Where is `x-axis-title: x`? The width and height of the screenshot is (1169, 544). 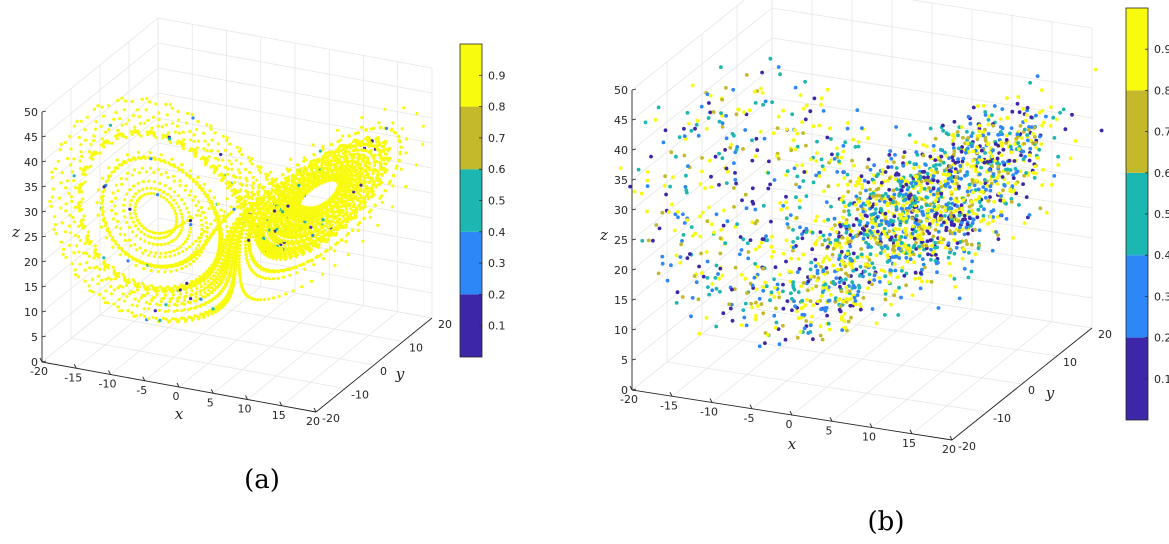 x-axis-title: x is located at coordinates (179, 414).